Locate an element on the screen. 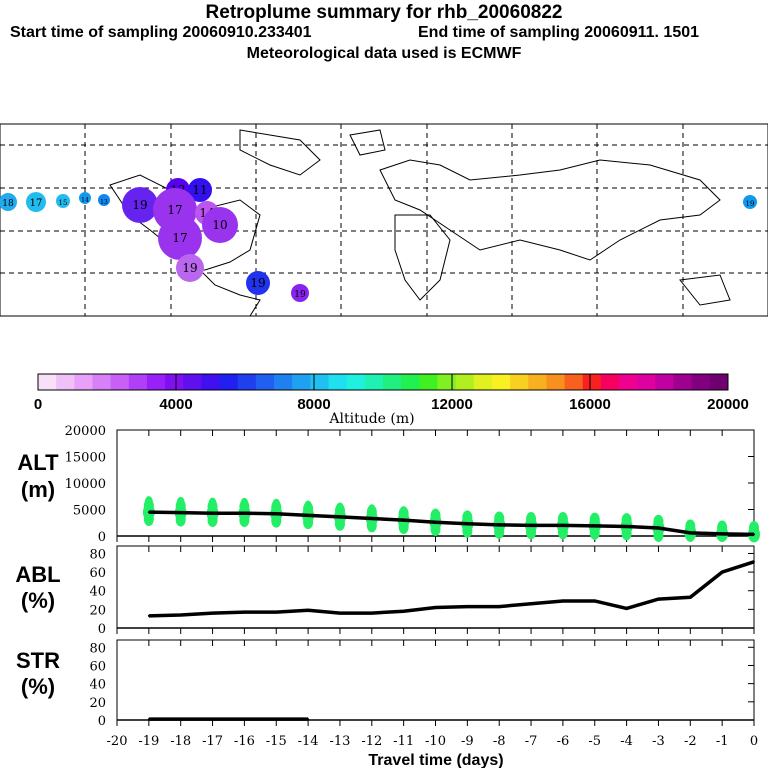 Image resolution: width=768 pixels, height=768 pixels. panel-unit: (%) is located at coordinates (38, 686).